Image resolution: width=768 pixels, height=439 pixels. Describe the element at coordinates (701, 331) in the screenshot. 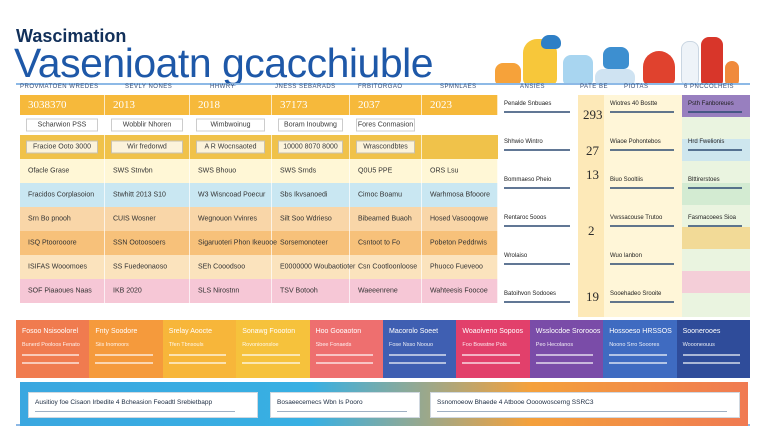

I see `summary-title: Soonerooes` at that location.